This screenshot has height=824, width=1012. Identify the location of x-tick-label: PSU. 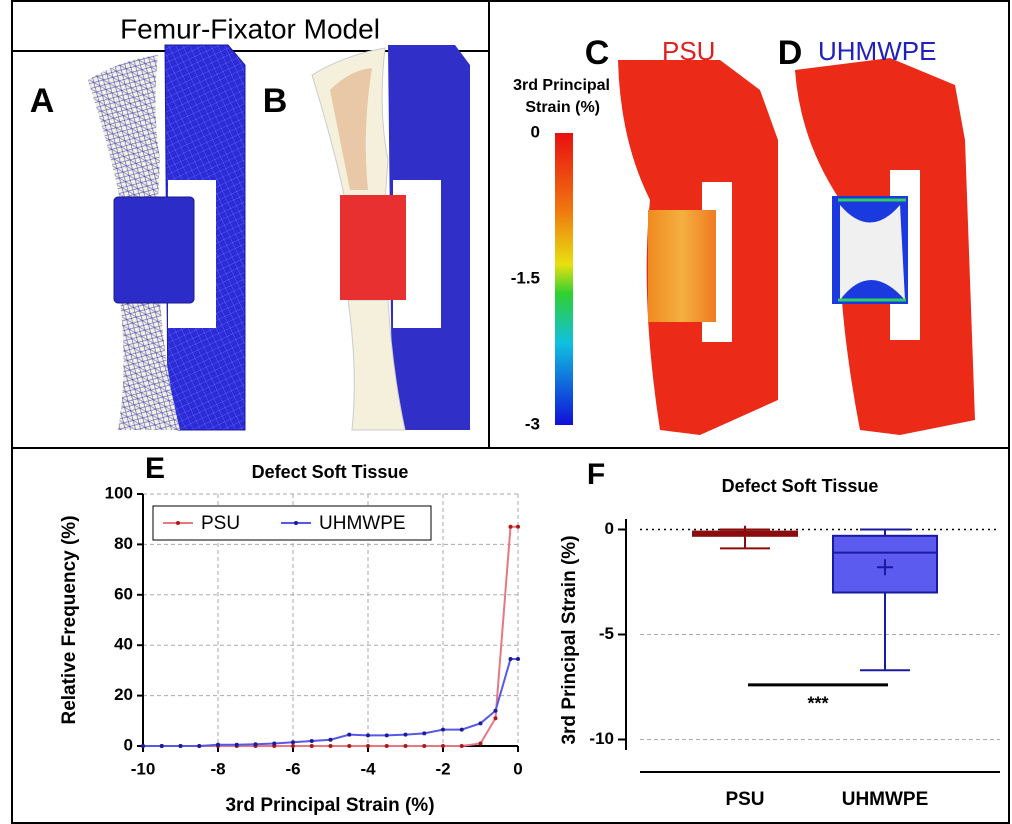
(744, 799).